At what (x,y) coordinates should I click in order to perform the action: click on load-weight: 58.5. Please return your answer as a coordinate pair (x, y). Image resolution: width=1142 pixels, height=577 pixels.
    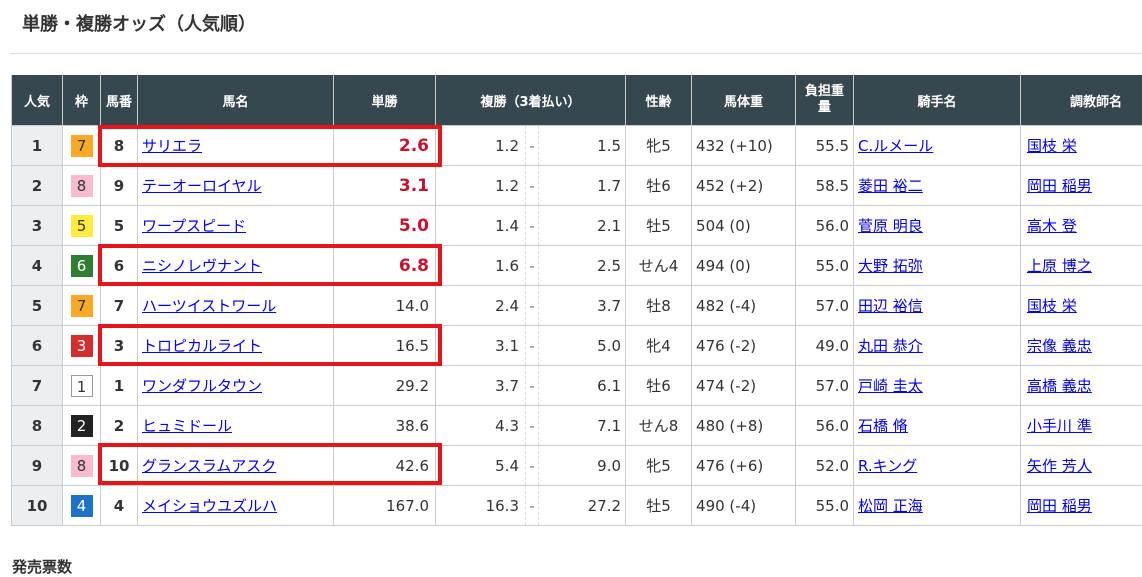
    Looking at the image, I should click on (825, 186).